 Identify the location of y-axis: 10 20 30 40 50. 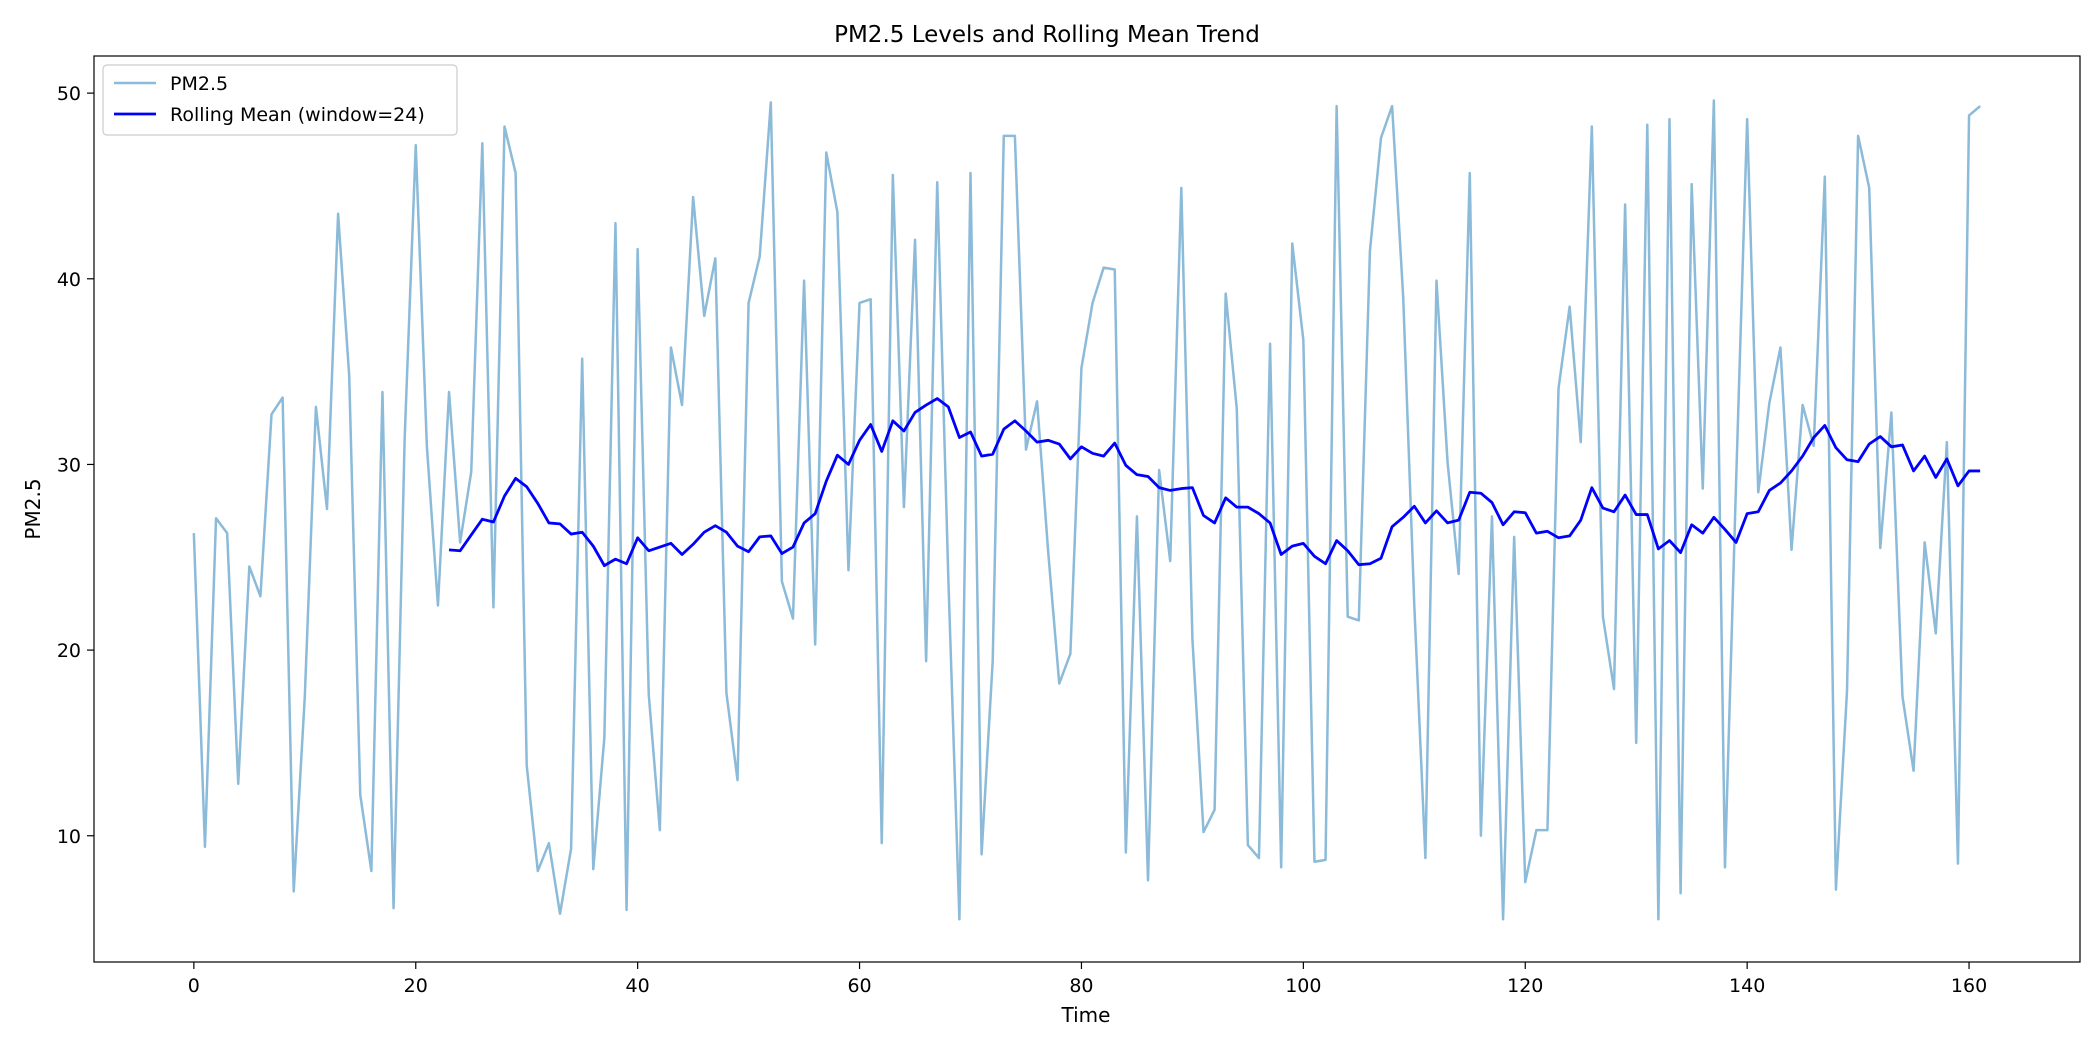
(75, 465).